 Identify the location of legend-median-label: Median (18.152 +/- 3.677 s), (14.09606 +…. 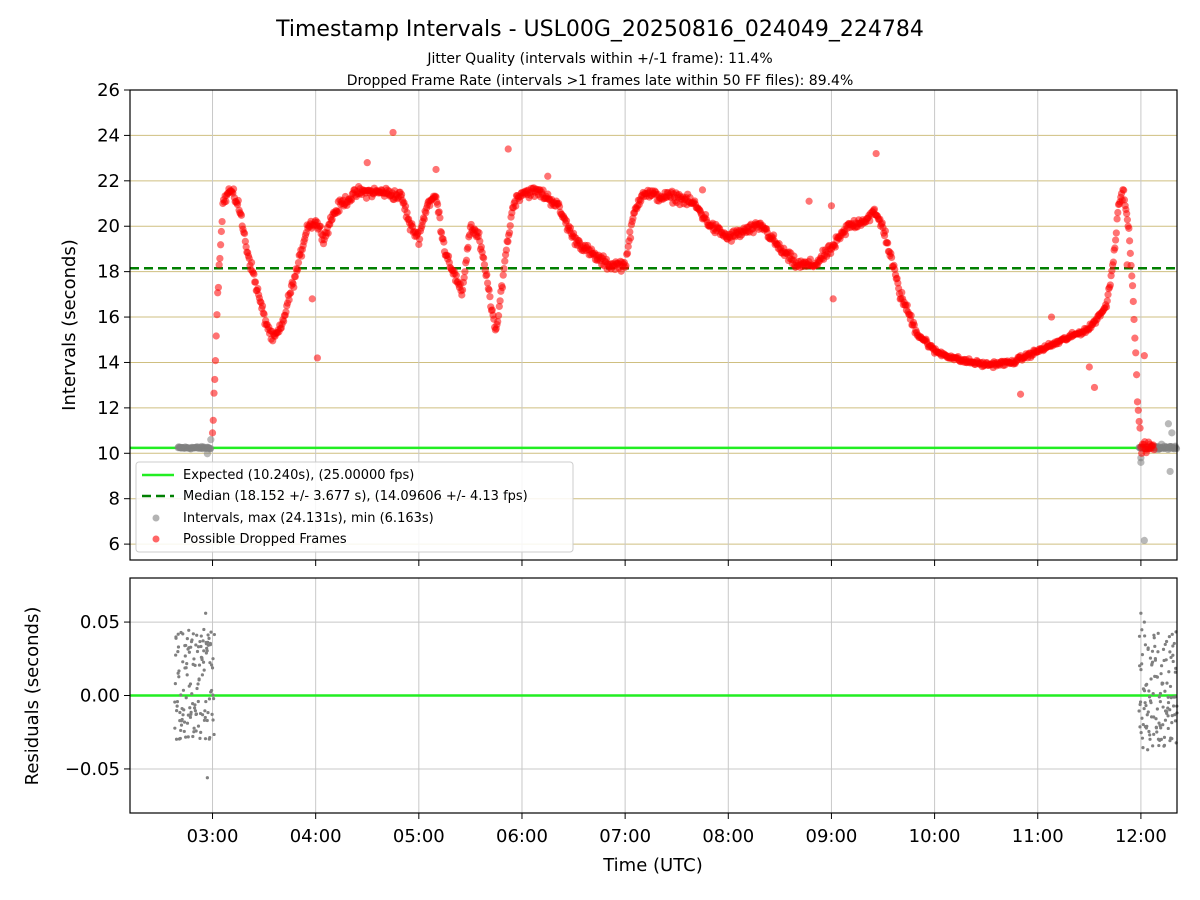
(355, 496).